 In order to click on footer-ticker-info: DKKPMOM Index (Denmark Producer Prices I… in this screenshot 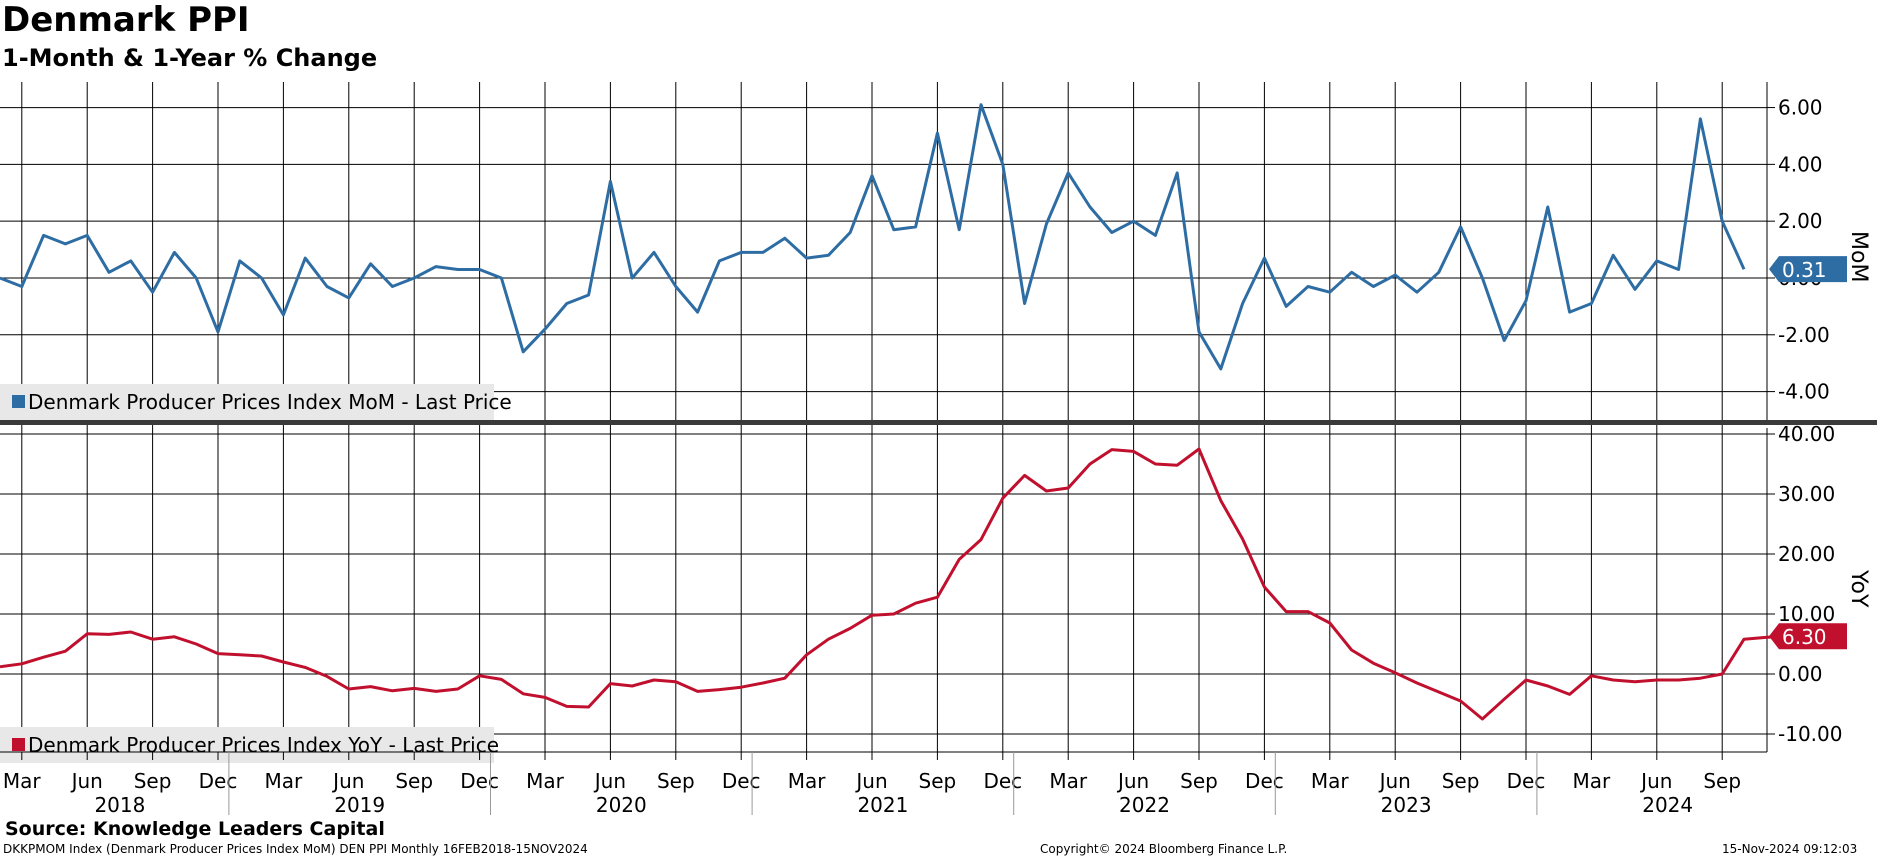, I will do `click(295, 849)`.